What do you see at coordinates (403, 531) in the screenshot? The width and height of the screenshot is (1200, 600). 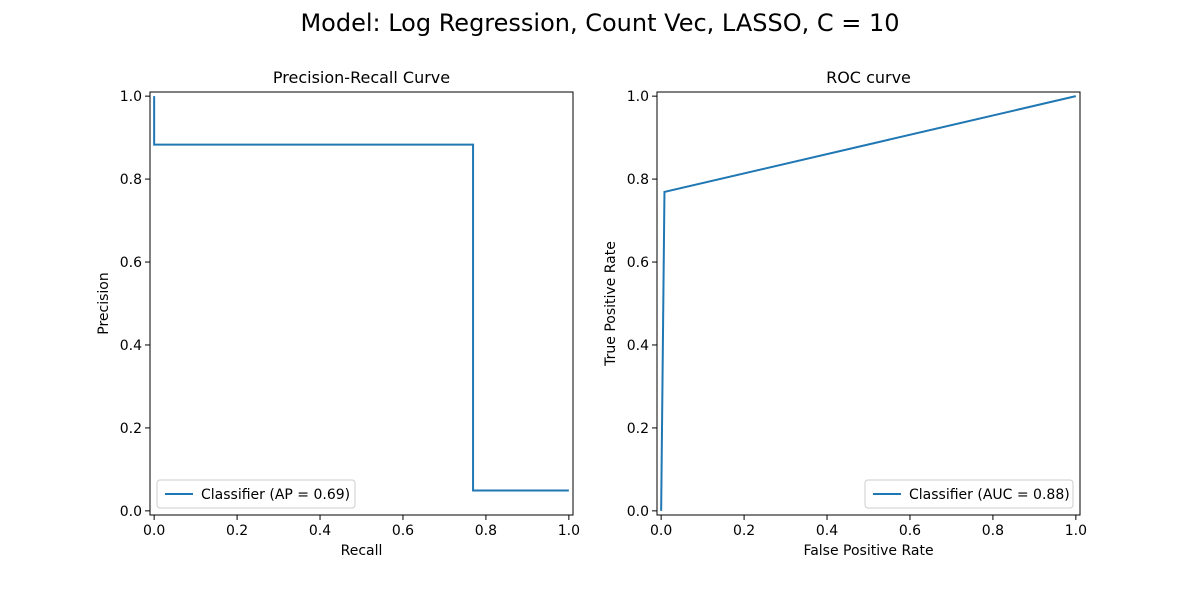 I see `pr-xtick-label: 0.6` at bounding box center [403, 531].